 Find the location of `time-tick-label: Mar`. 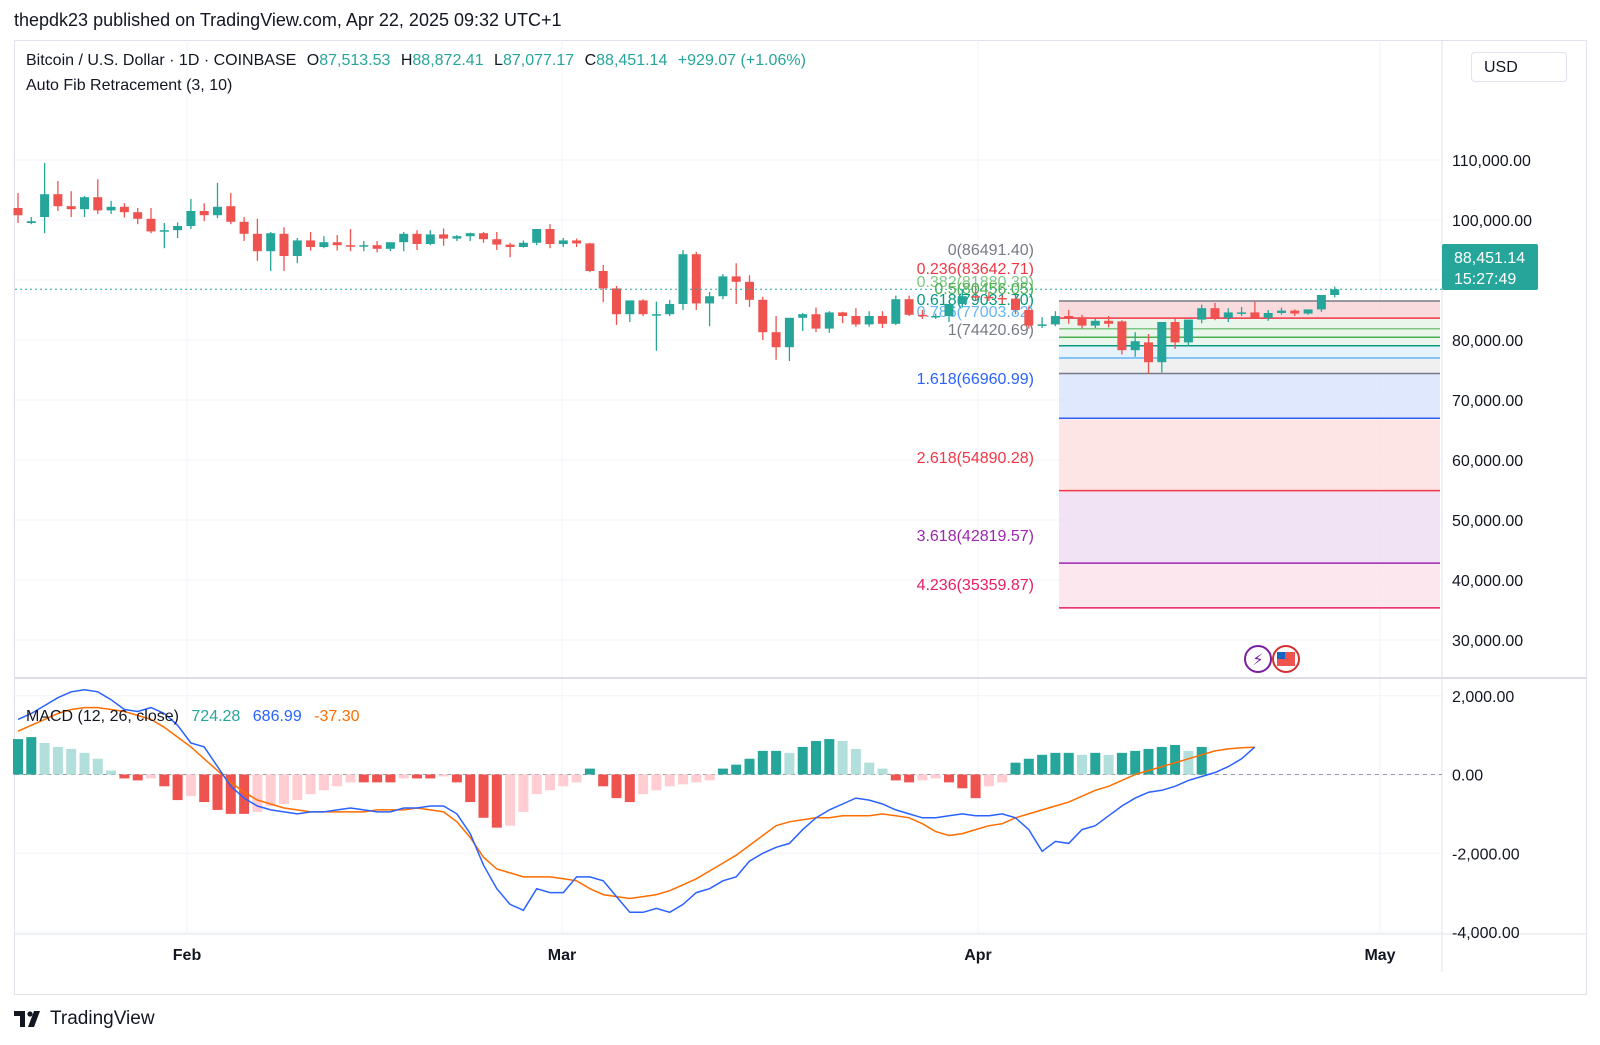

time-tick-label: Mar is located at coordinates (562, 955).